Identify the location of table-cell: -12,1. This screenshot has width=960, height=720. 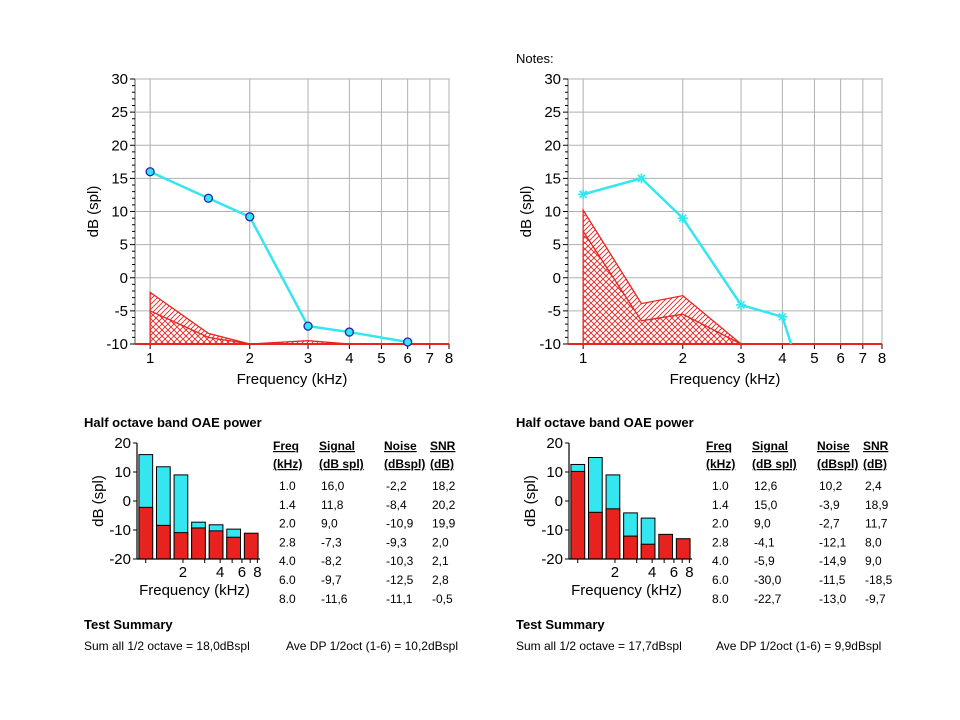
(833, 542).